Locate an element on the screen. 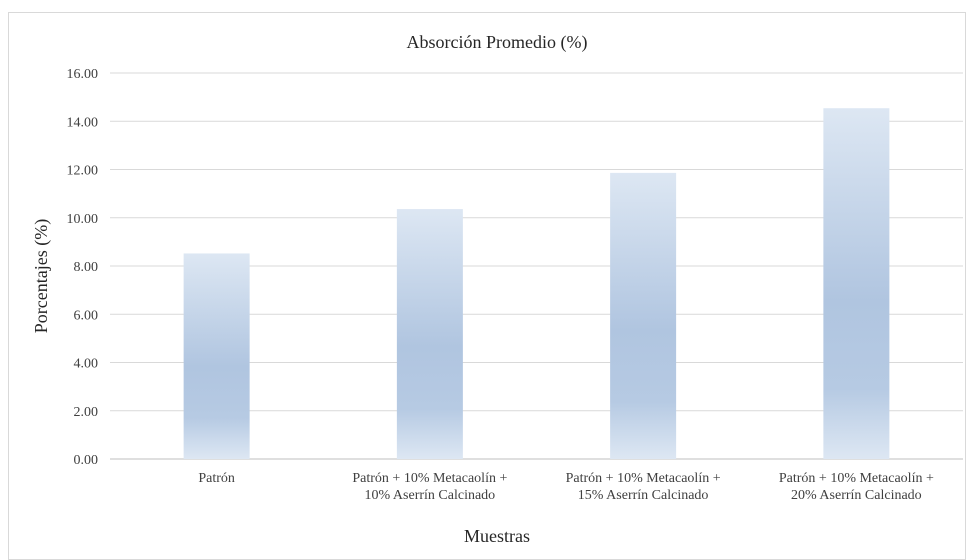  y-tick-label: 8.00 is located at coordinates (86, 267).